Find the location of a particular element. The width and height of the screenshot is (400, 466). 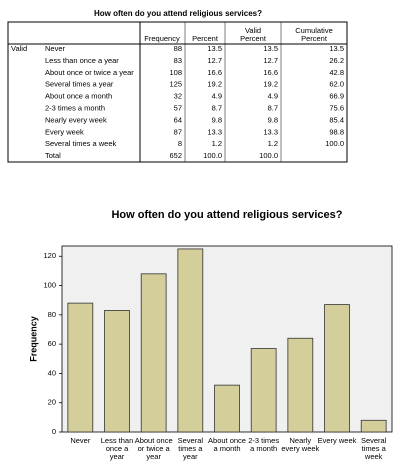

cell: 64 is located at coordinates (178, 119).